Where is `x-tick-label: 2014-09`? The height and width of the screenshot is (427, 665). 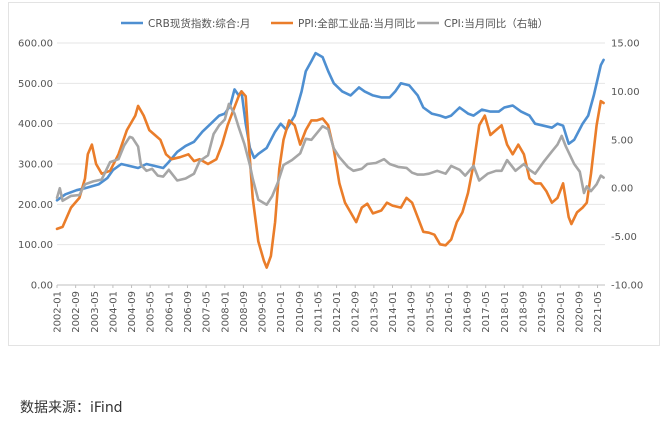 x-tick-label: 2014-09 is located at coordinates (412, 312).